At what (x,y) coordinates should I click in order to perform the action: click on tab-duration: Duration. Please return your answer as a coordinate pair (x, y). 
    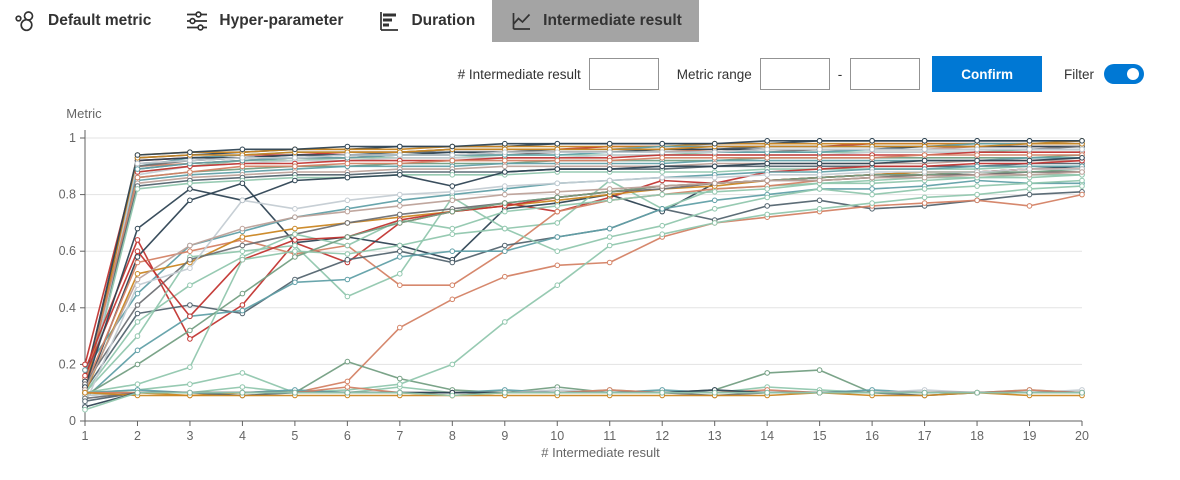
    Looking at the image, I should click on (426, 21).